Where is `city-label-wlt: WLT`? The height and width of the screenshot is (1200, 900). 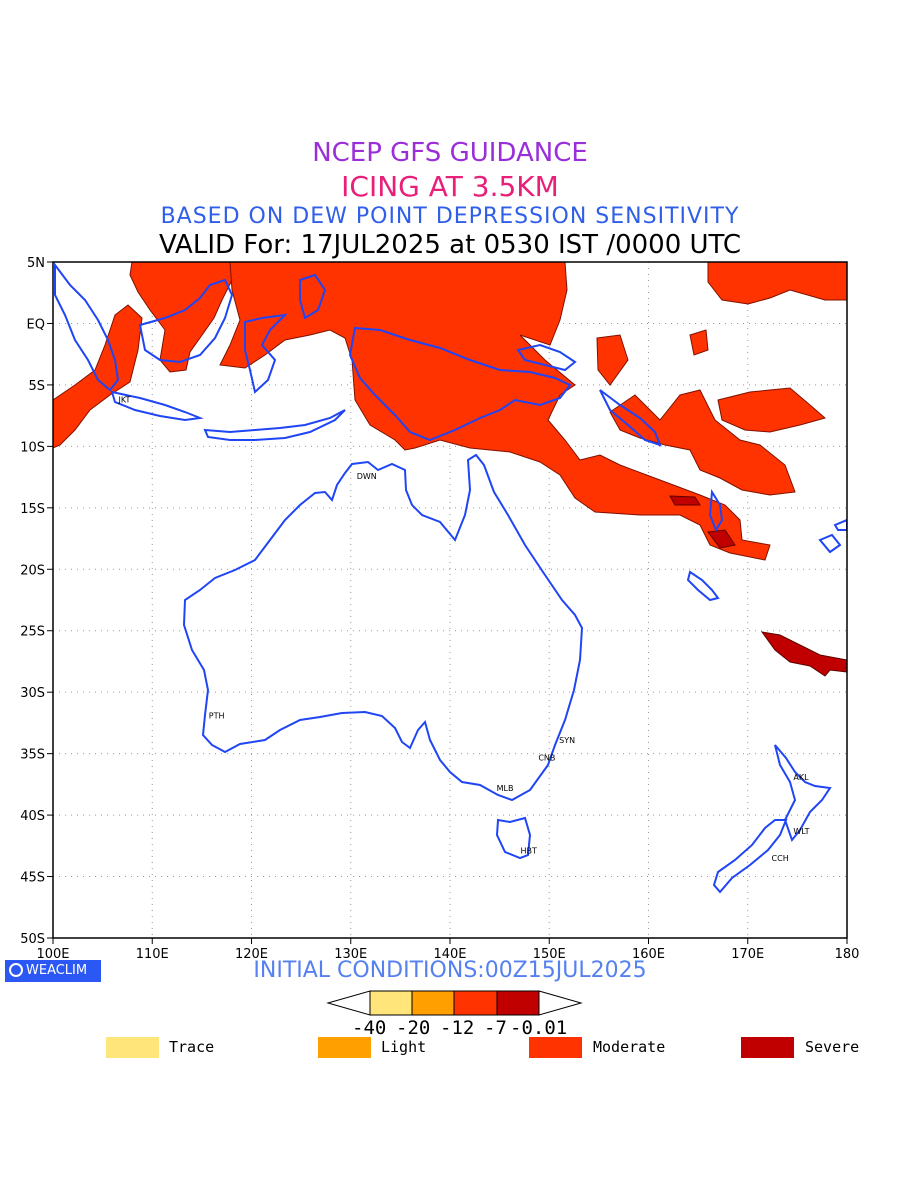 city-label-wlt: WLT is located at coordinates (801, 831).